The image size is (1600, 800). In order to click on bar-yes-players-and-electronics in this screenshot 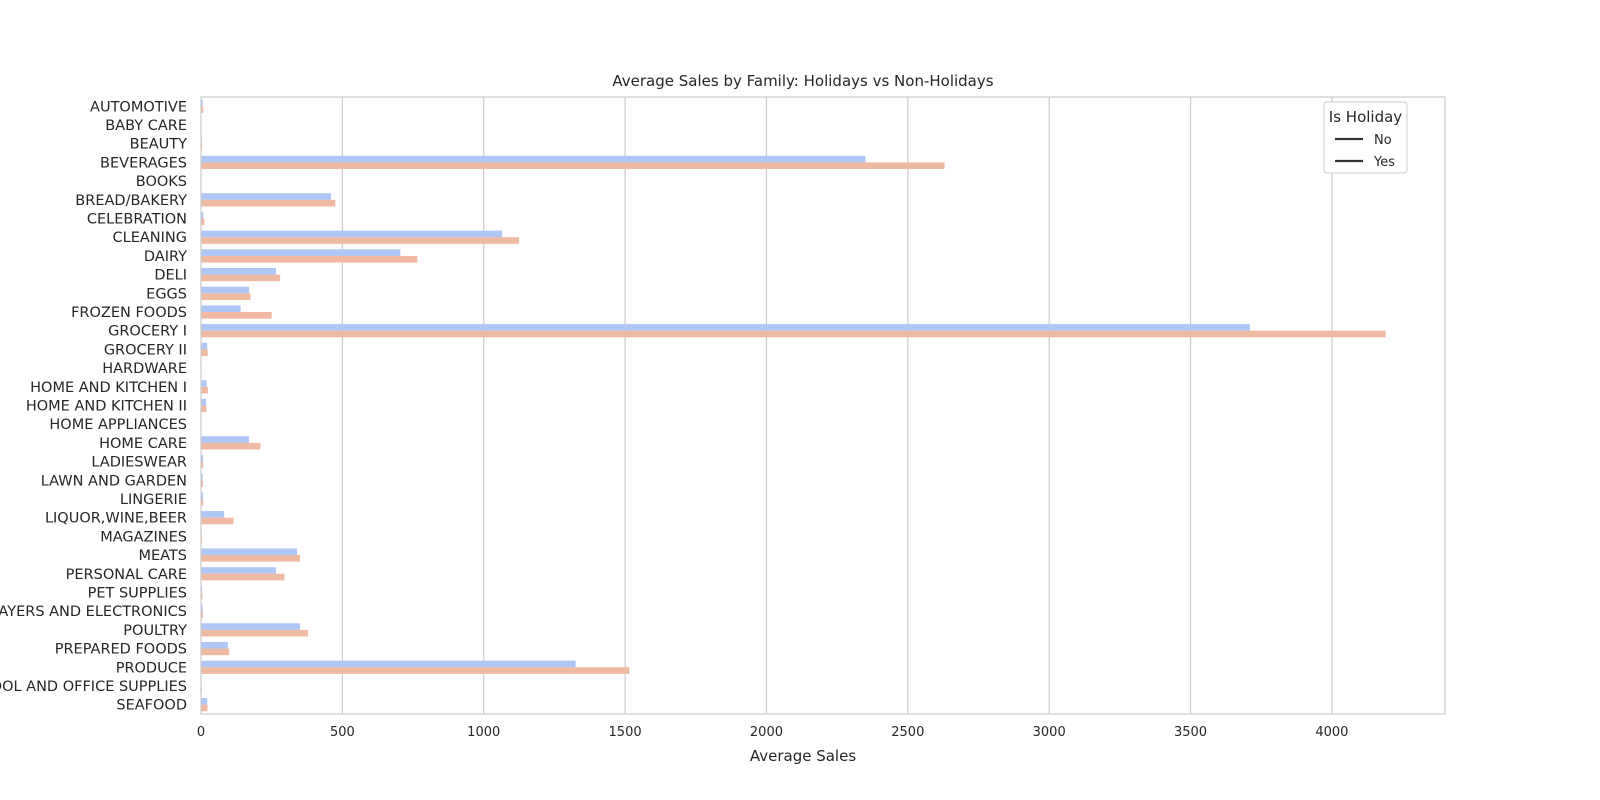, I will do `click(202, 614)`.